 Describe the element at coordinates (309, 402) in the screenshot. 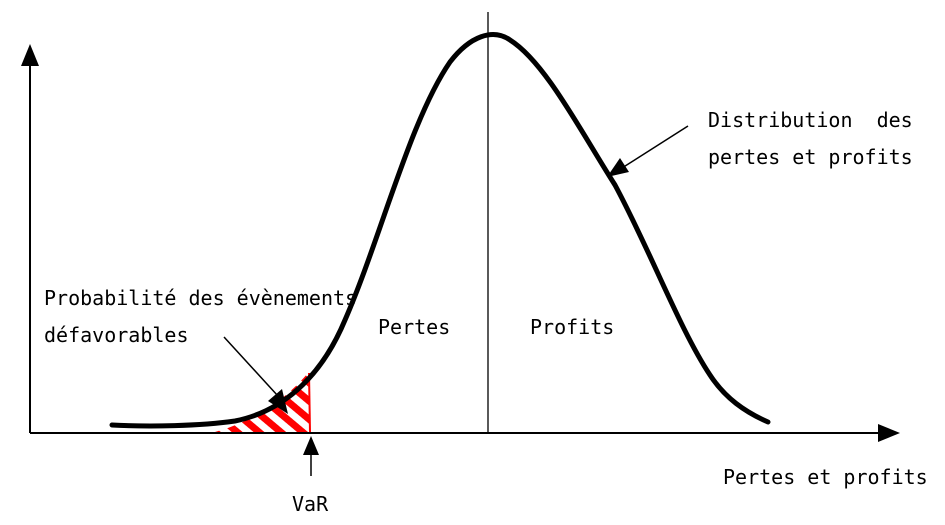

I see `var-boundary-line` at that location.